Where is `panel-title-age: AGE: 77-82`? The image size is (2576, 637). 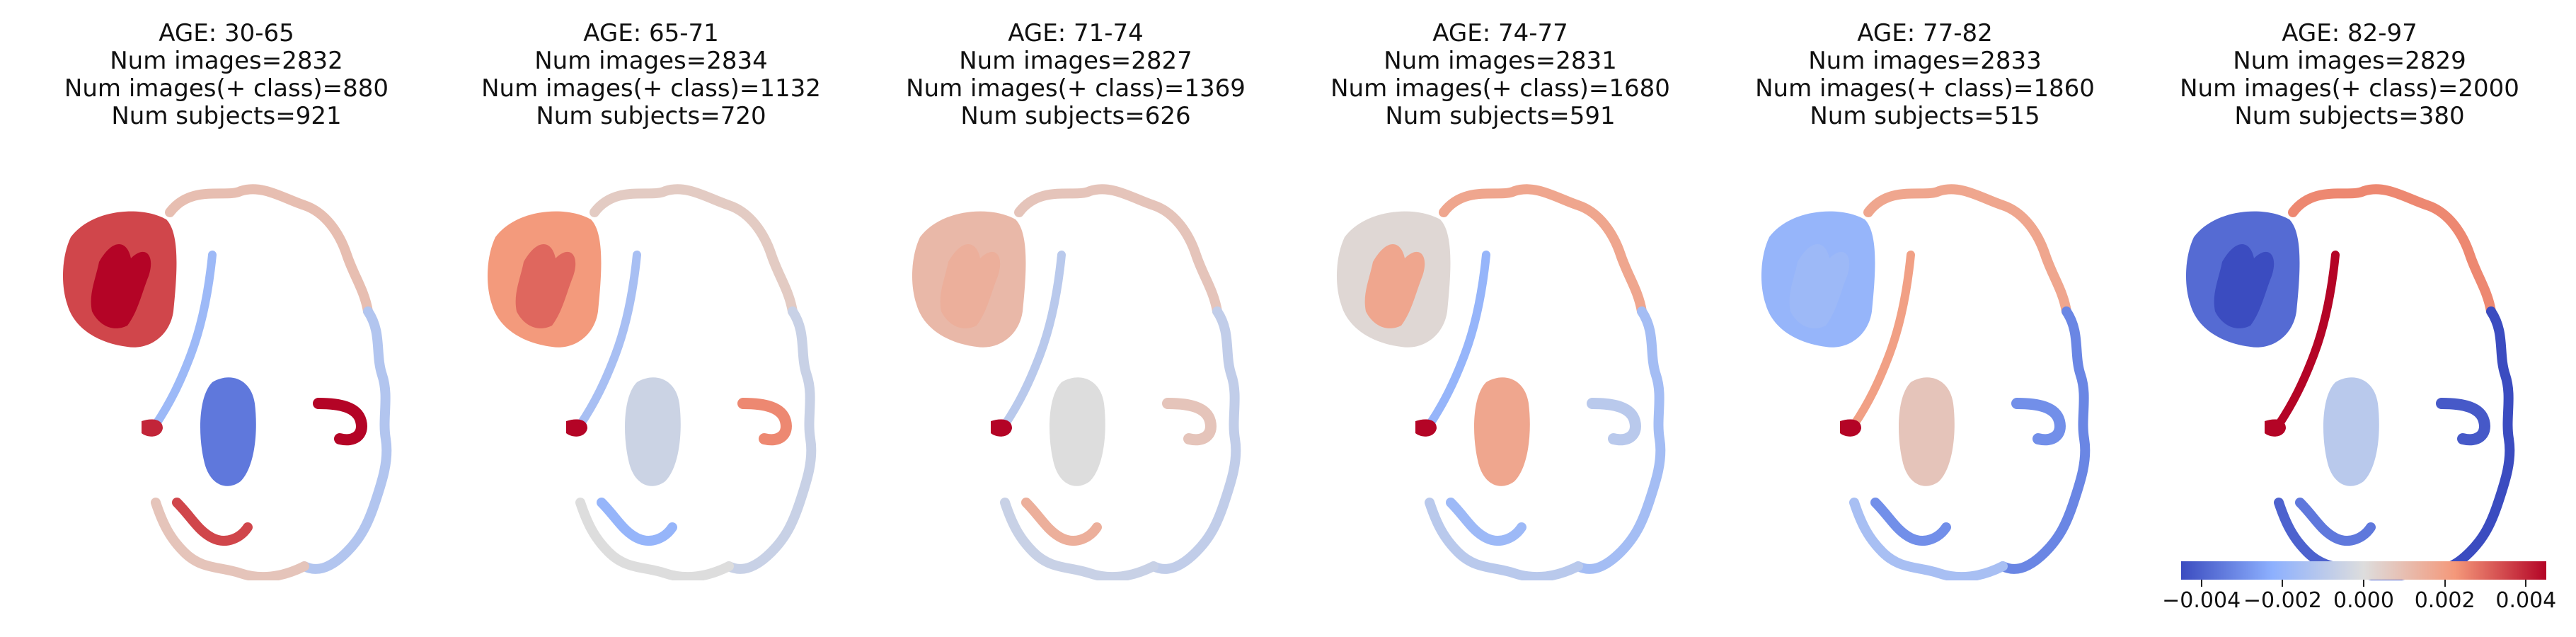
panel-title-age: AGE: 77-82 is located at coordinates (1925, 33).